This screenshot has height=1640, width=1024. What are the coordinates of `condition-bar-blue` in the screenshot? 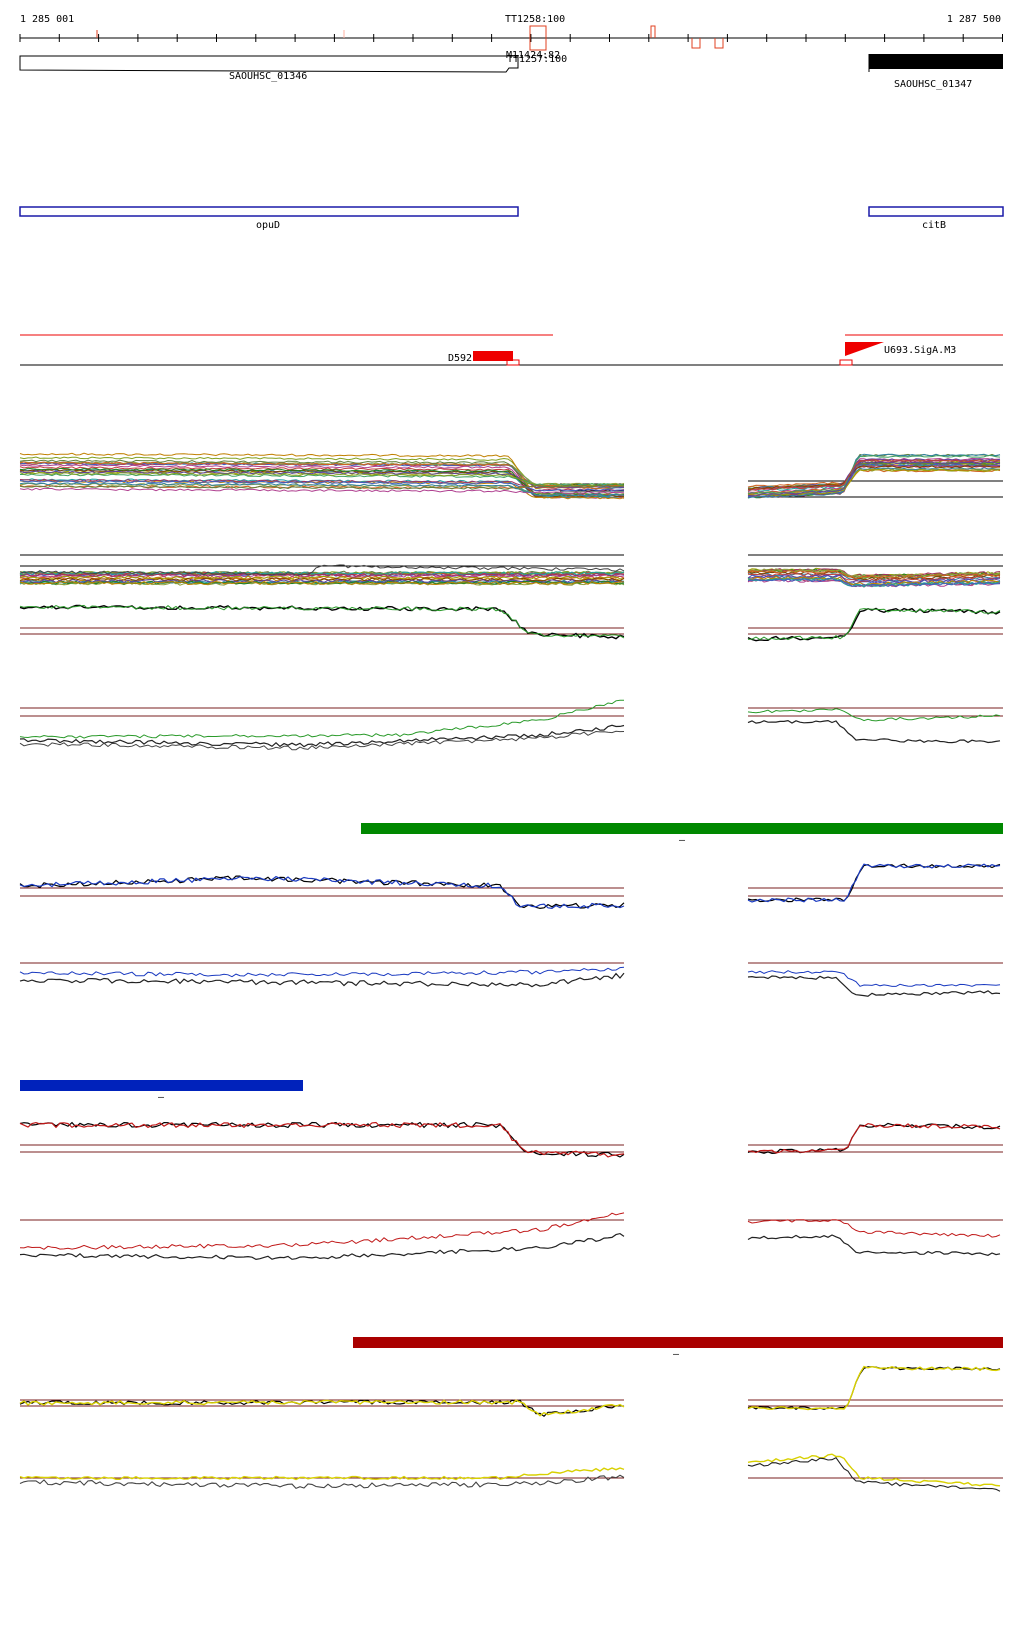 It's located at (161, 1085).